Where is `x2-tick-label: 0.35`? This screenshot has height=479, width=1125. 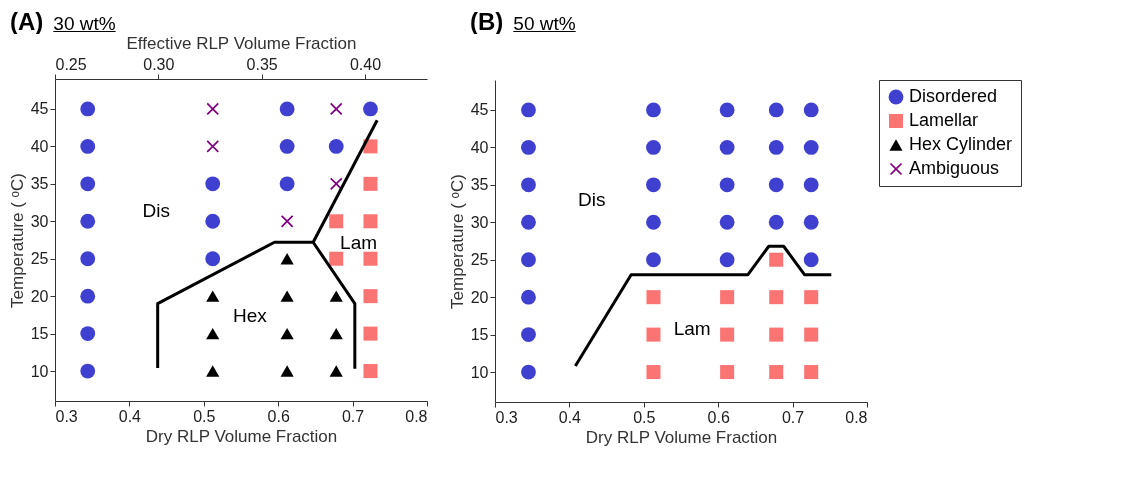 x2-tick-label: 0.35 is located at coordinates (262, 64).